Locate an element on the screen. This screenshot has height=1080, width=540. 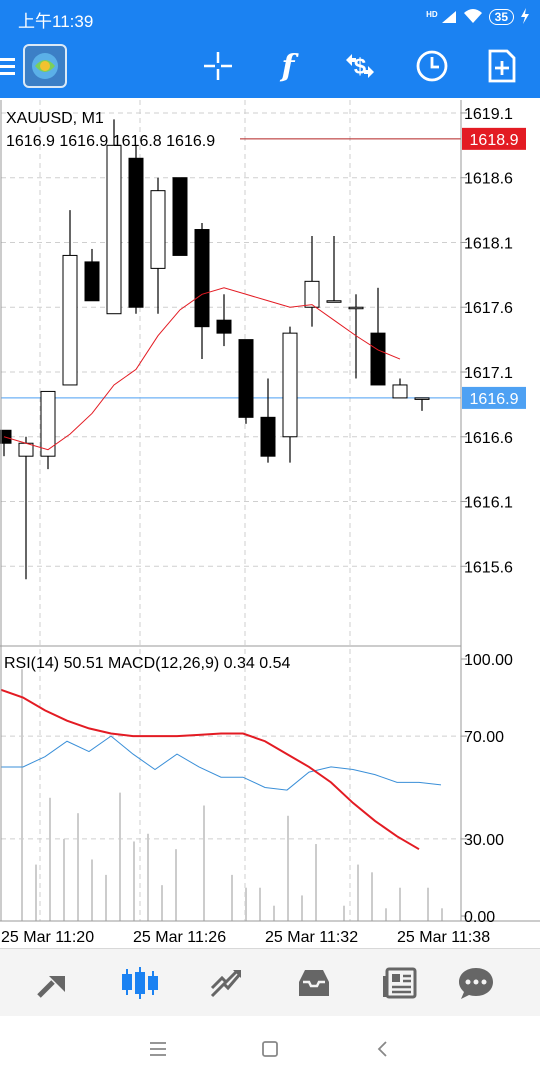
time-tick-label: 25 Mar 11:20 is located at coordinates (47, 937).